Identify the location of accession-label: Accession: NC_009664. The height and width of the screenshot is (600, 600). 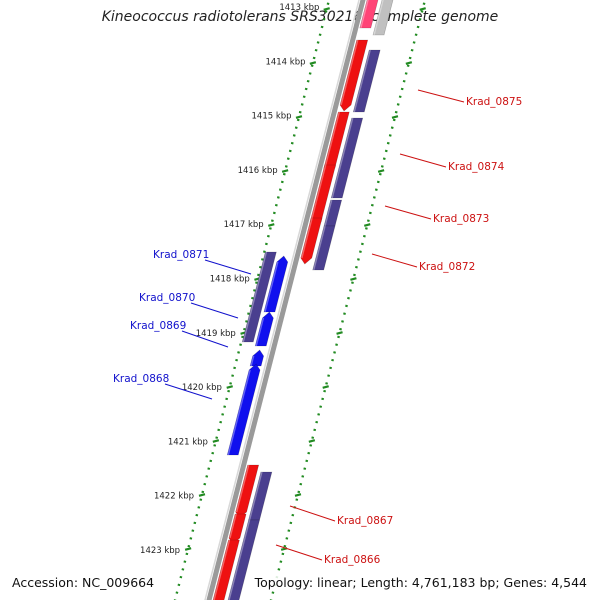
(83, 582).